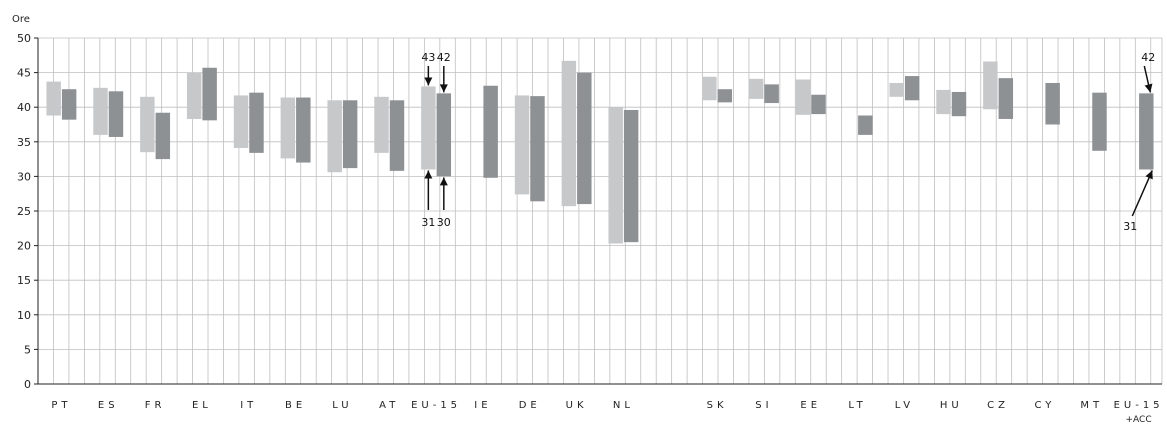 Image resolution: width=1167 pixels, height=430 pixels. What do you see at coordinates (202, 405) in the screenshot?
I see `x-tick-label: EL` at bounding box center [202, 405].